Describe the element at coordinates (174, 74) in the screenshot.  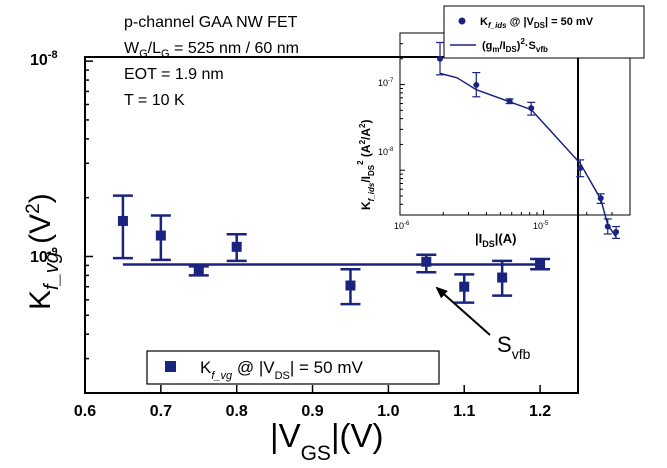
I see `annotation-eot: EOT = 1.9 nm` at that location.